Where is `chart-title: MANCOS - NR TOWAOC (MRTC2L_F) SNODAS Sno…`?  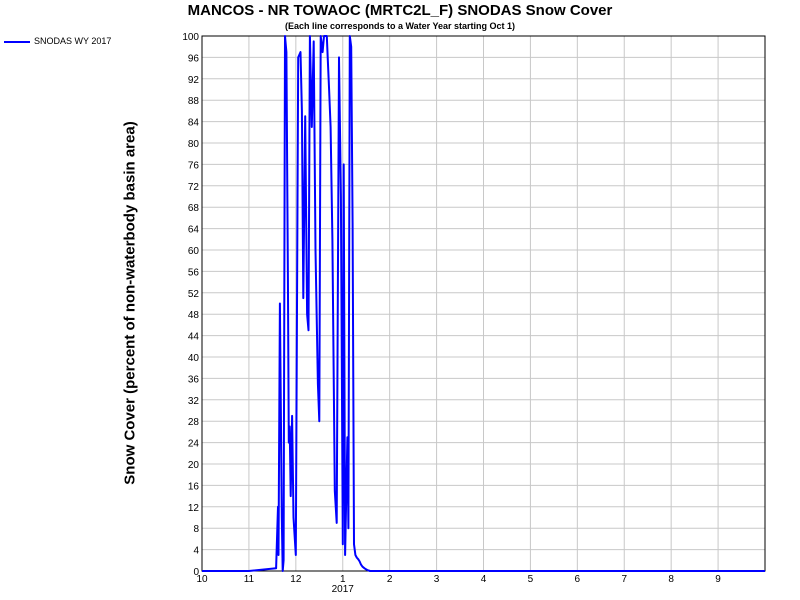
chart-title: MANCOS - NR TOWAOC (MRTC2L_F) SNODAS Sno… is located at coordinates (400, 10).